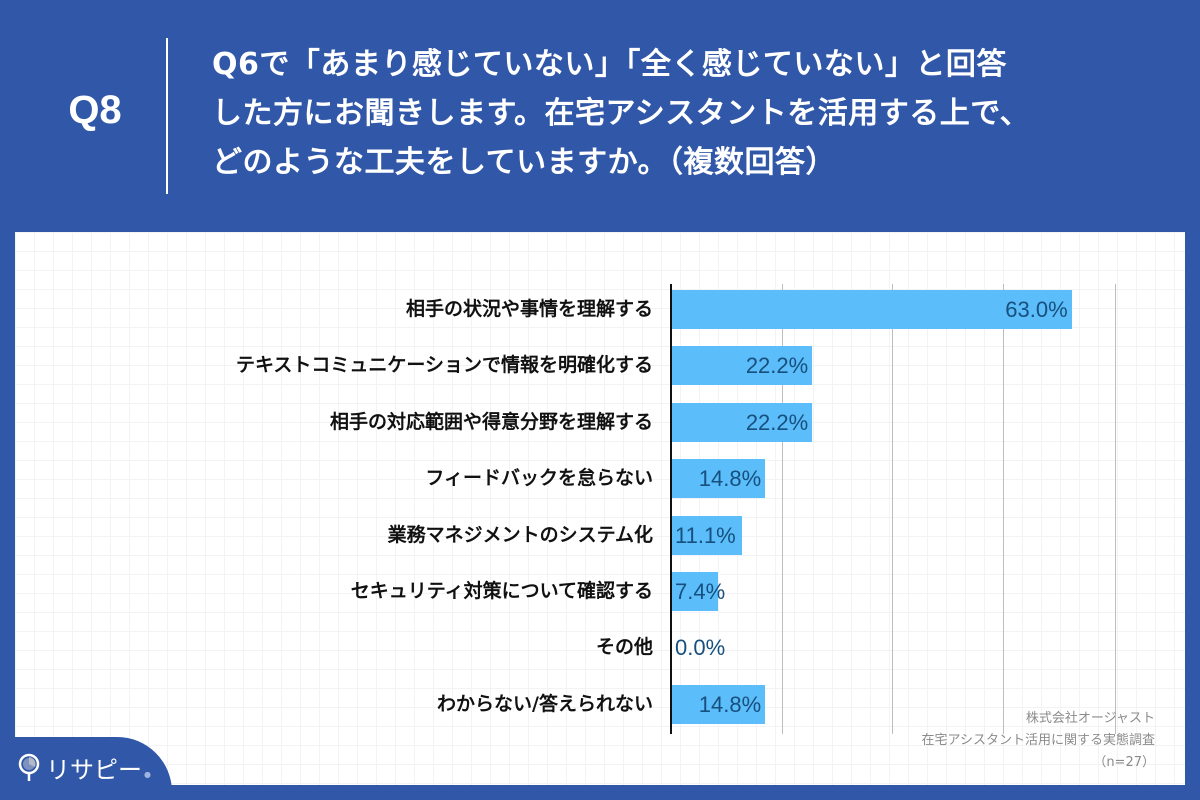 The width and height of the screenshot is (1200, 800). I want to click on source-survey: 在宅アシスタント活用に関する実態調査, so click(1038, 740).